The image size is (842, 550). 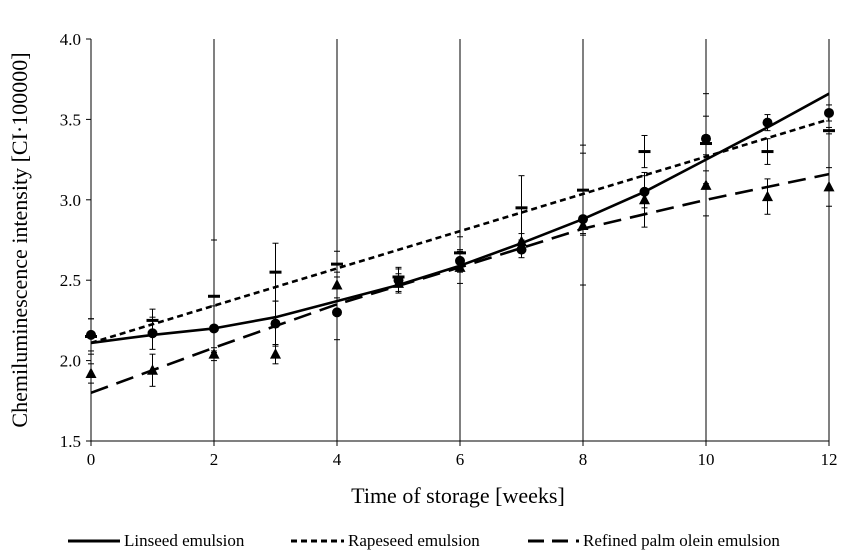 What do you see at coordinates (184, 540) in the screenshot?
I see `legend-label-linseed: Linseed emulsion` at bounding box center [184, 540].